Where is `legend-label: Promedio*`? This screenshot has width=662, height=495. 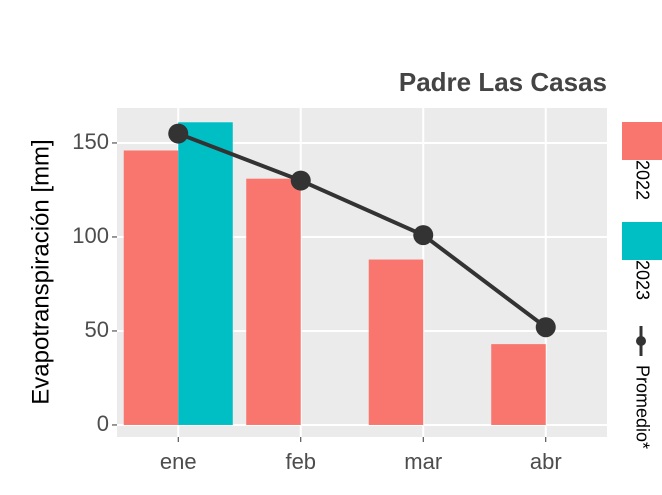 legend-label: Promedio* is located at coordinates (642, 407).